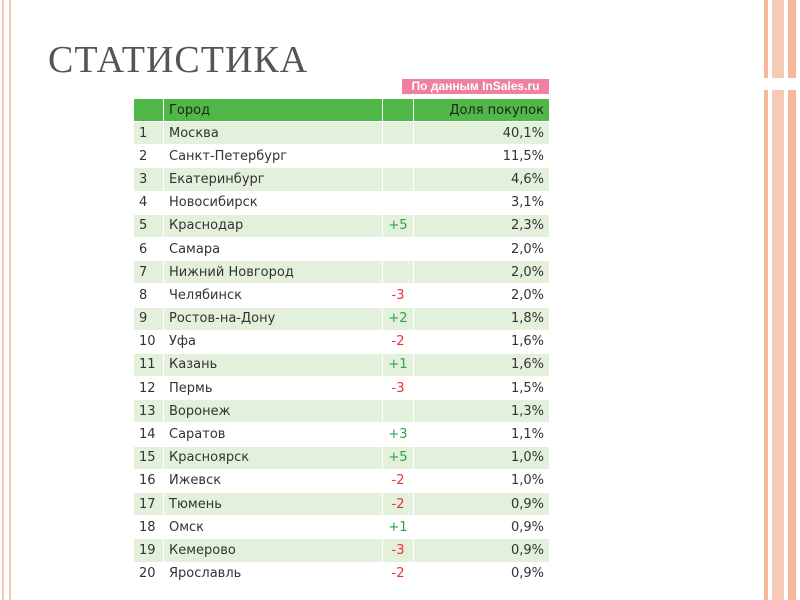 The width and height of the screenshot is (800, 600). Describe the element at coordinates (273, 365) in the screenshot. I see `table-cell: Казань` at that location.